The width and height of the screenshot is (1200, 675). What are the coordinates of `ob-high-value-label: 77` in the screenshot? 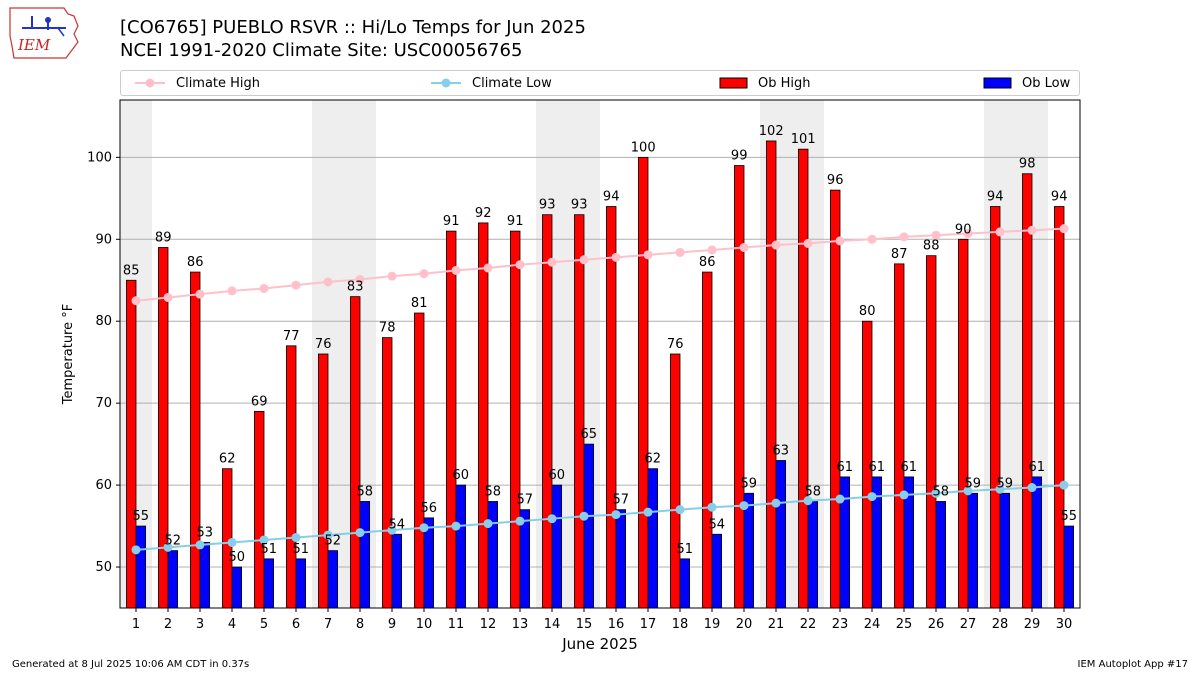 It's located at (291, 336).